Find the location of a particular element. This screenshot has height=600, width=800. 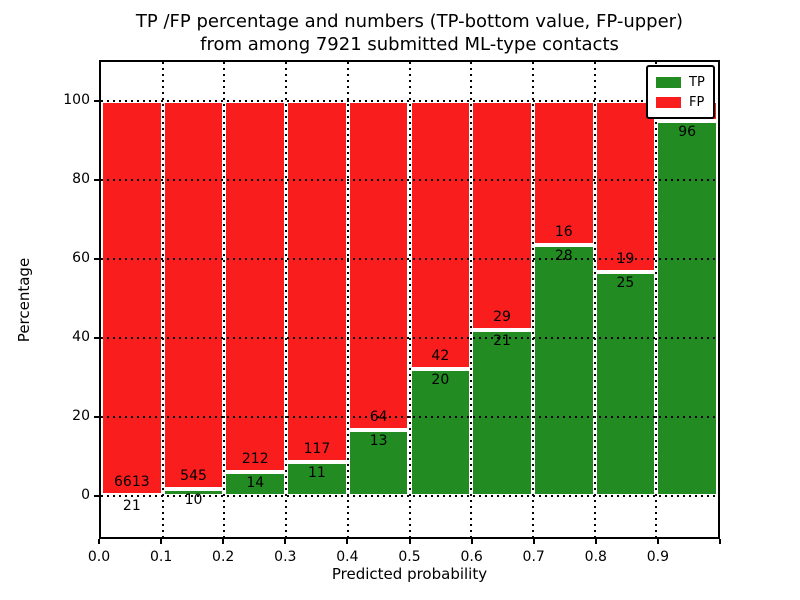

x-tick-label-0.6: 0.6 is located at coordinates (471, 557).